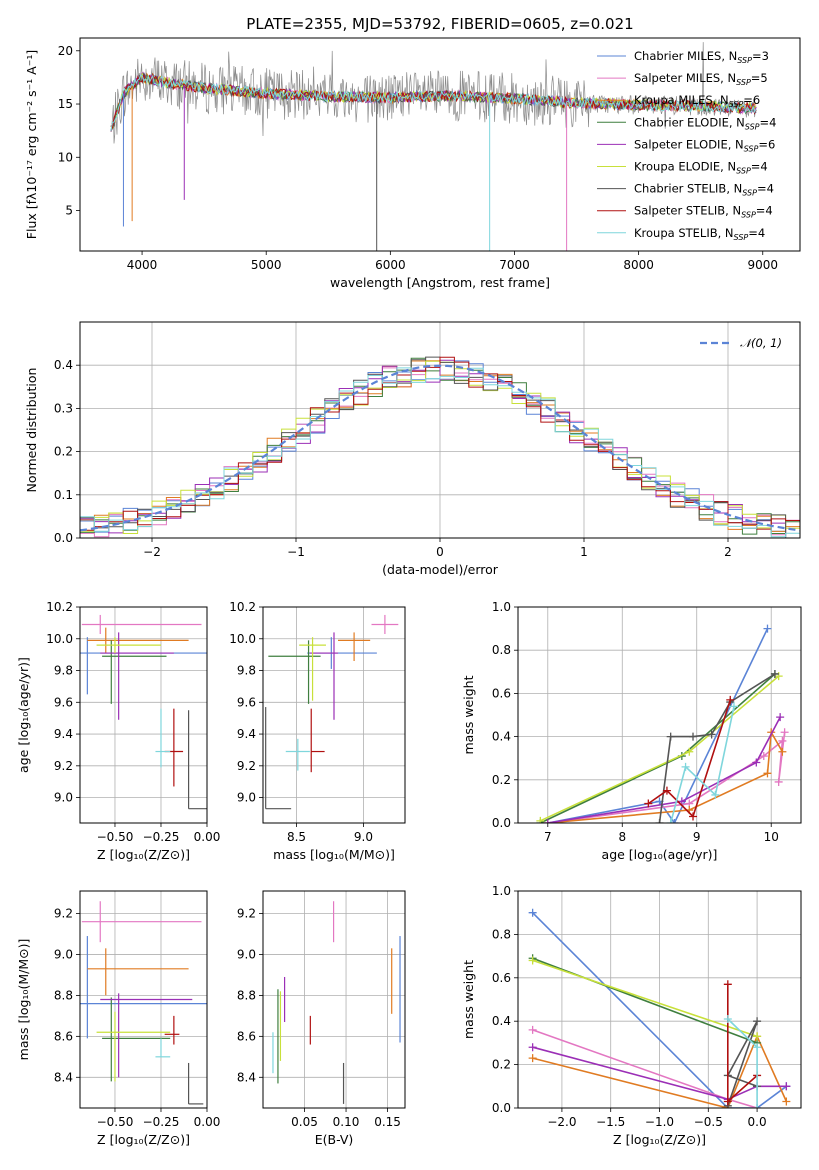 The height and width of the screenshot is (1170, 819). I want to click on y-tick-label: 10.2, so click(242, 607).